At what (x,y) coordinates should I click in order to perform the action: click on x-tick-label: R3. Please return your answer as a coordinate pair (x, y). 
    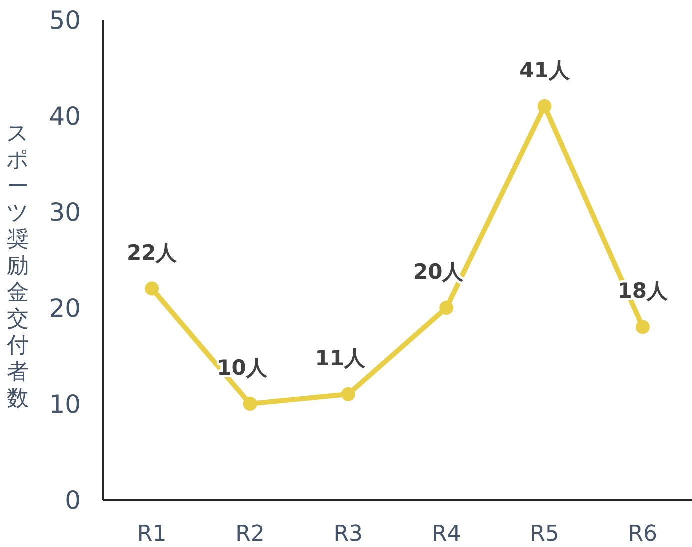
    Looking at the image, I should click on (349, 534).